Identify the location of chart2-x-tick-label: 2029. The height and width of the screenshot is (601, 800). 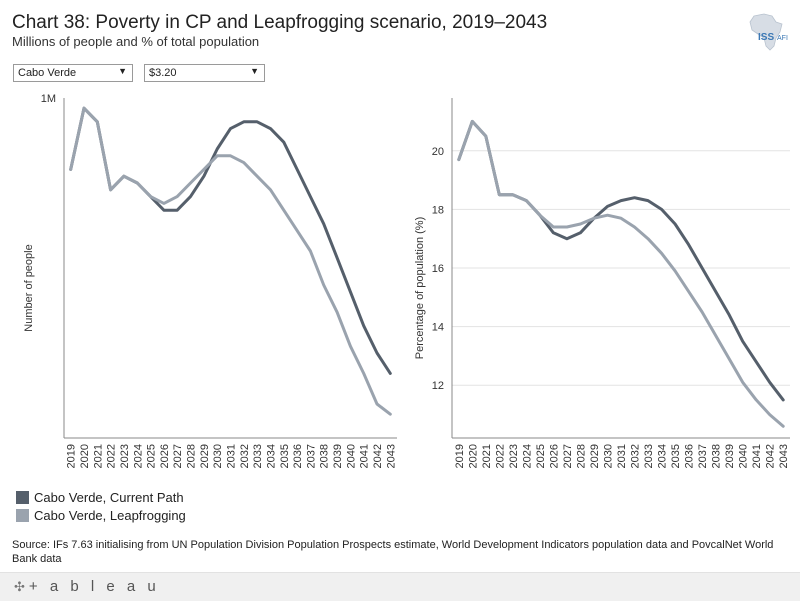
(595, 456).